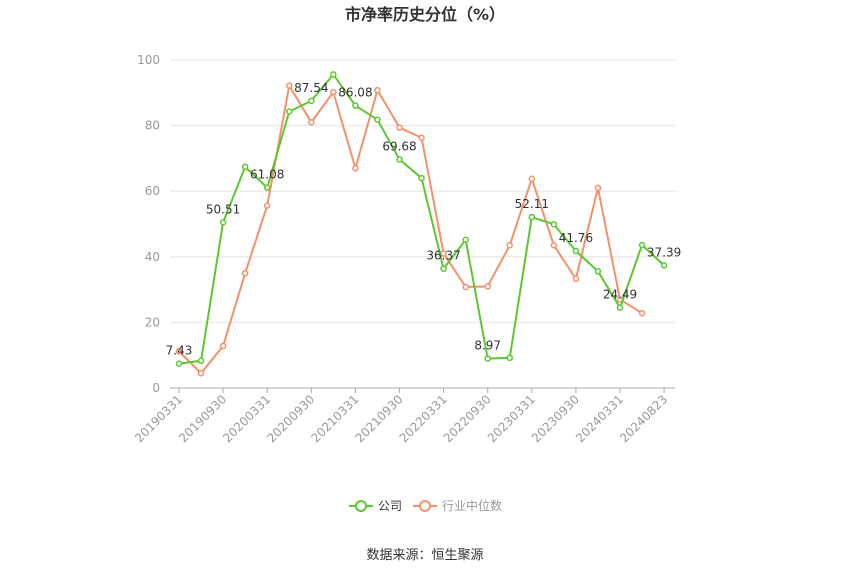 The width and height of the screenshot is (850, 575). What do you see at coordinates (576, 238) in the screenshot?
I see `data-label: 41.76` at bounding box center [576, 238].